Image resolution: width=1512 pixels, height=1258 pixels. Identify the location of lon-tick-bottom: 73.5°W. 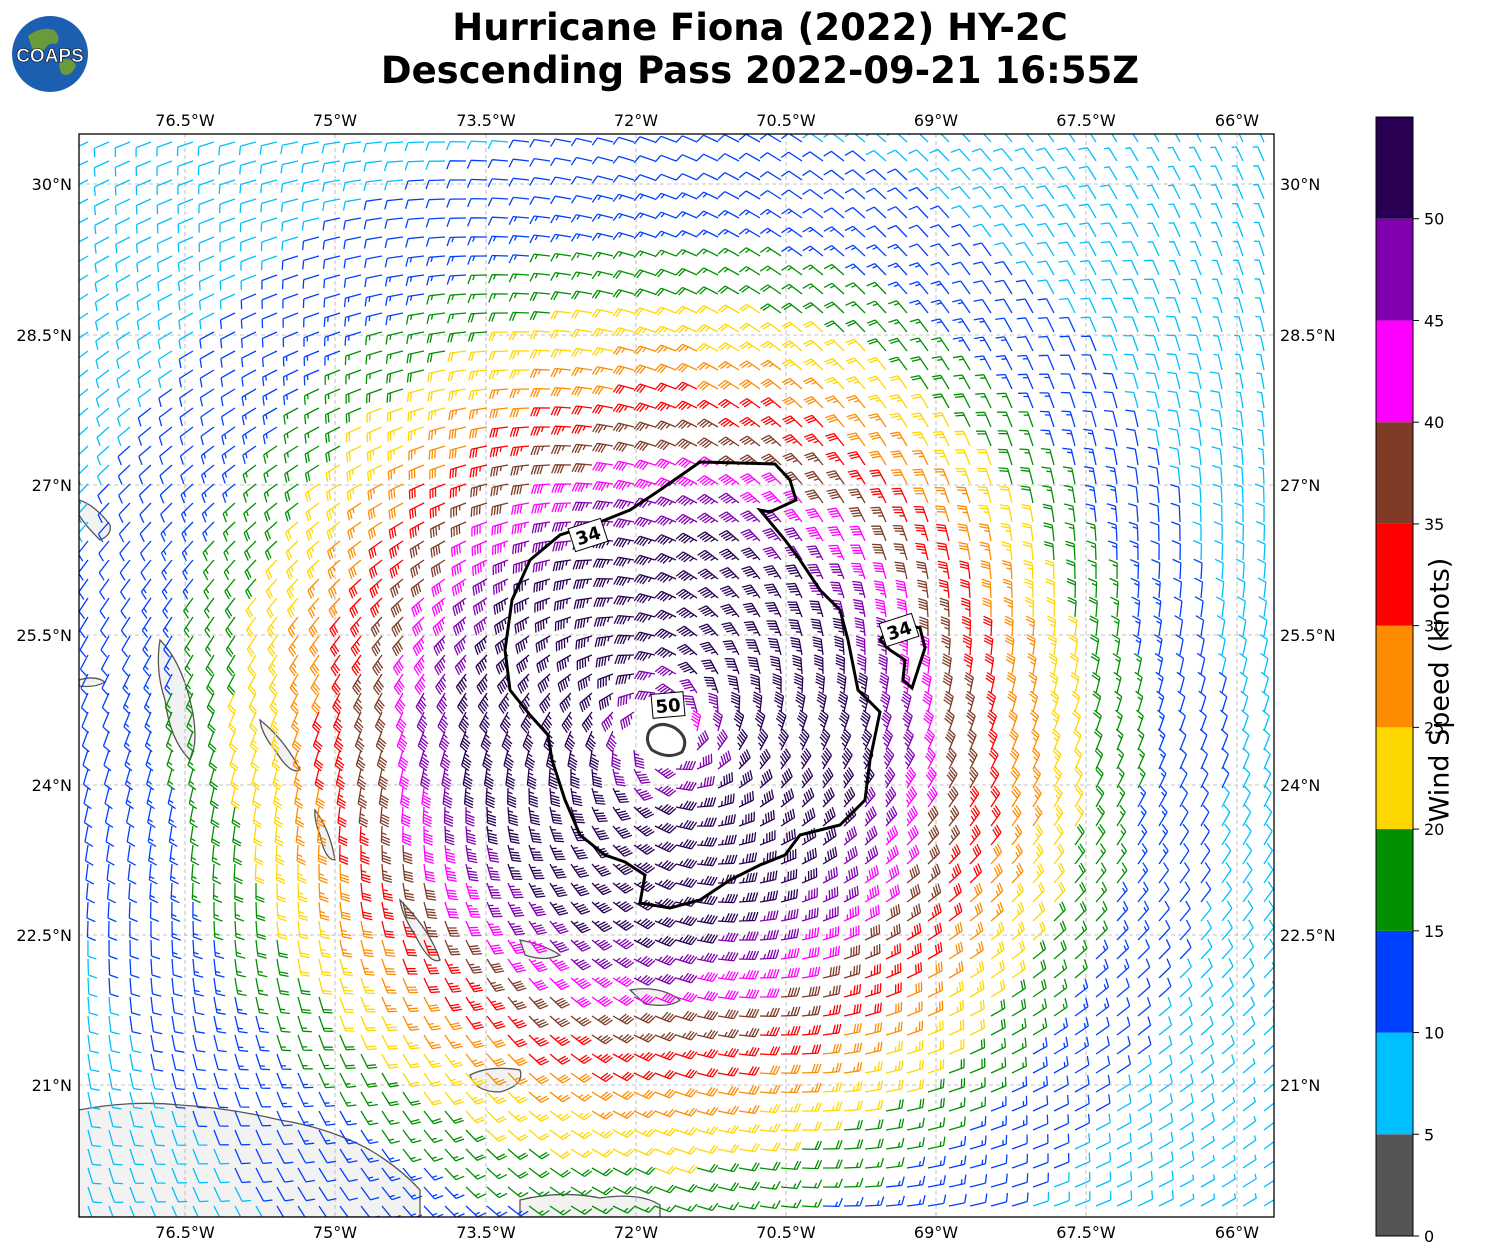
(486, 1232).